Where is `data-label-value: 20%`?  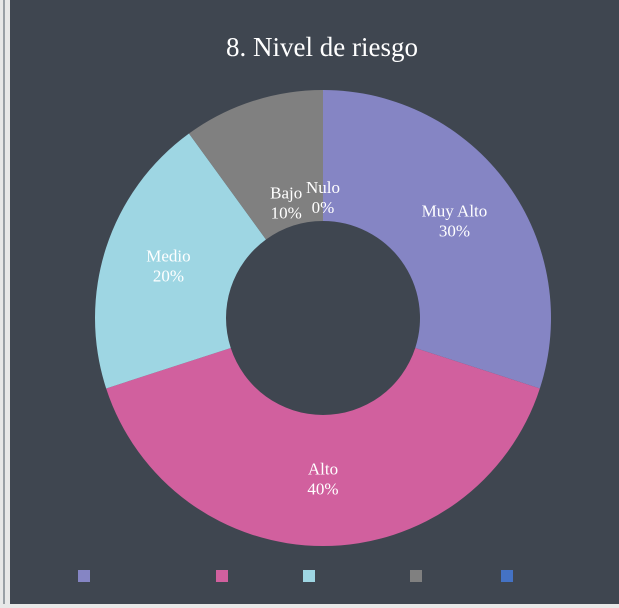
data-label-value: 20% is located at coordinates (168, 276).